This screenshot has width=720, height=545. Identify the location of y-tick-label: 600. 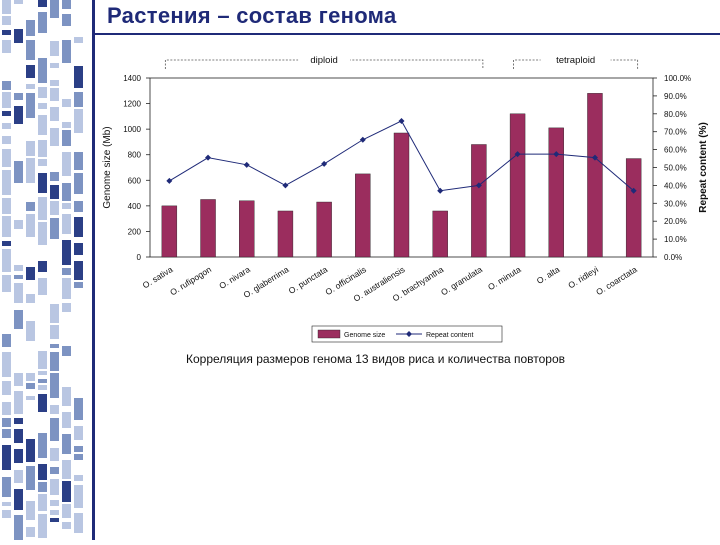
(135, 180).